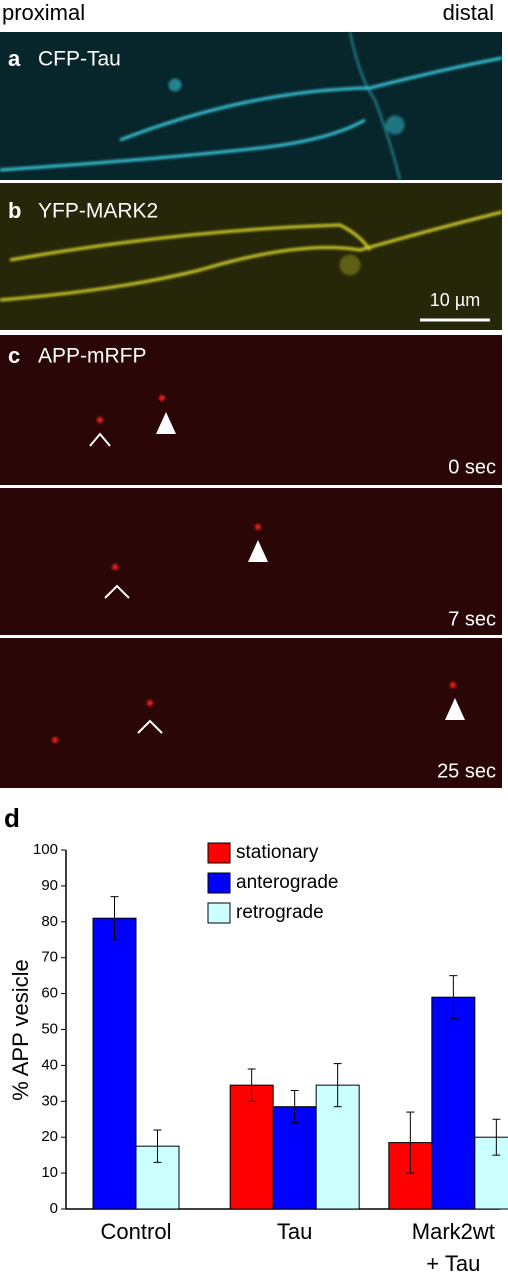 This screenshot has width=508, height=1285. What do you see at coordinates (49, 1028) in the screenshot?
I see `y-tick-label: 50` at bounding box center [49, 1028].